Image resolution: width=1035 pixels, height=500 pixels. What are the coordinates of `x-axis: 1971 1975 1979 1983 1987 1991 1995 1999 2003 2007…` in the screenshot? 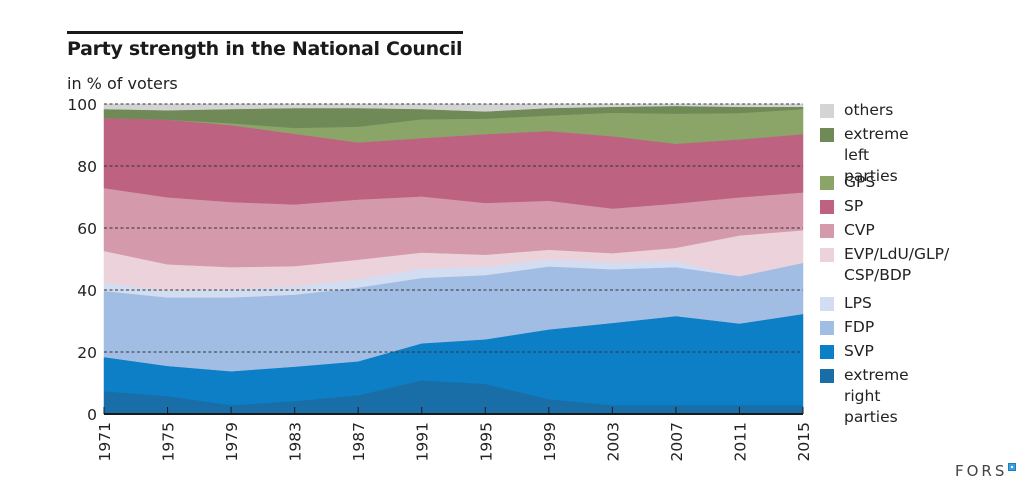 It's located at (454, 434).